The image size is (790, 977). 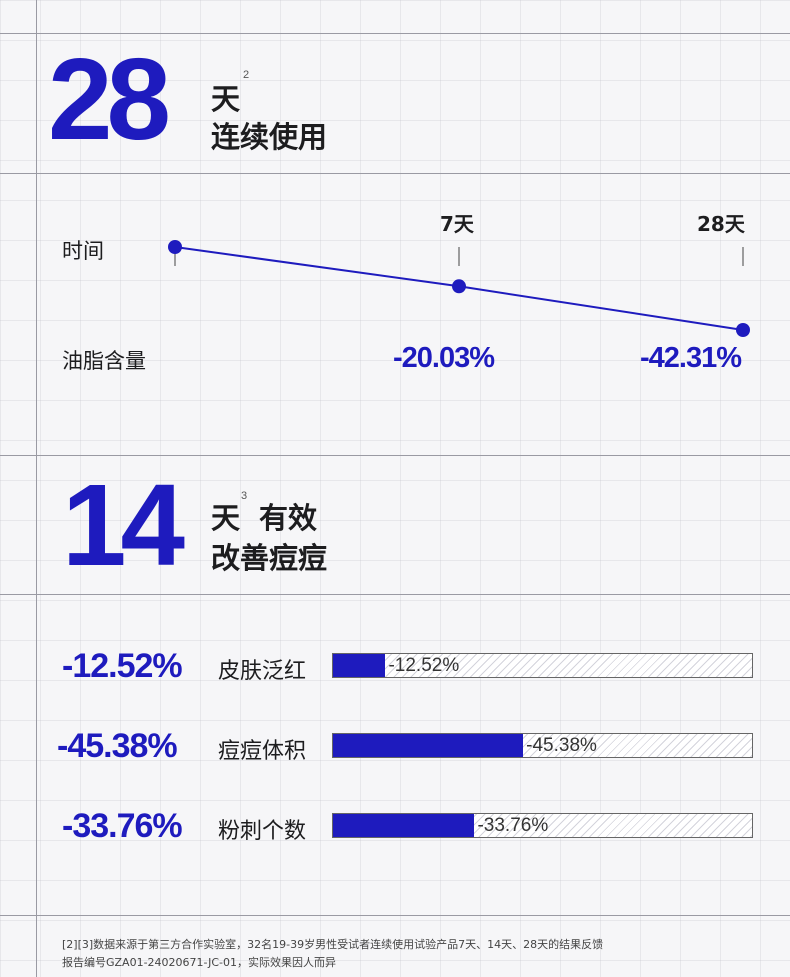 I want to click on effective-label: 有效, so click(x=288, y=518).